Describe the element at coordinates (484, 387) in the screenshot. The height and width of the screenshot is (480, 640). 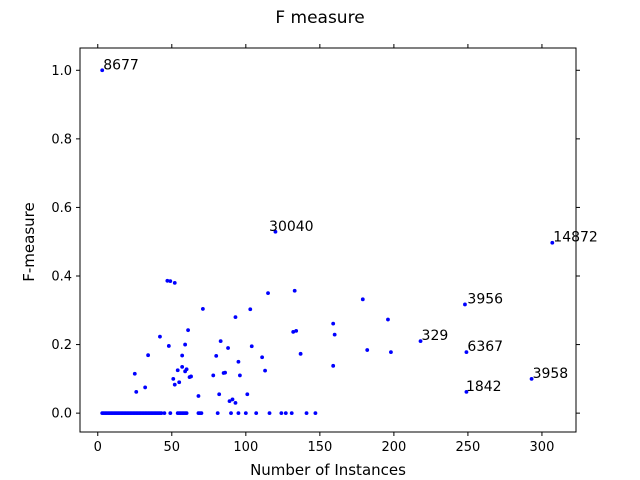
I see `point-annotation-label: 1842` at that location.